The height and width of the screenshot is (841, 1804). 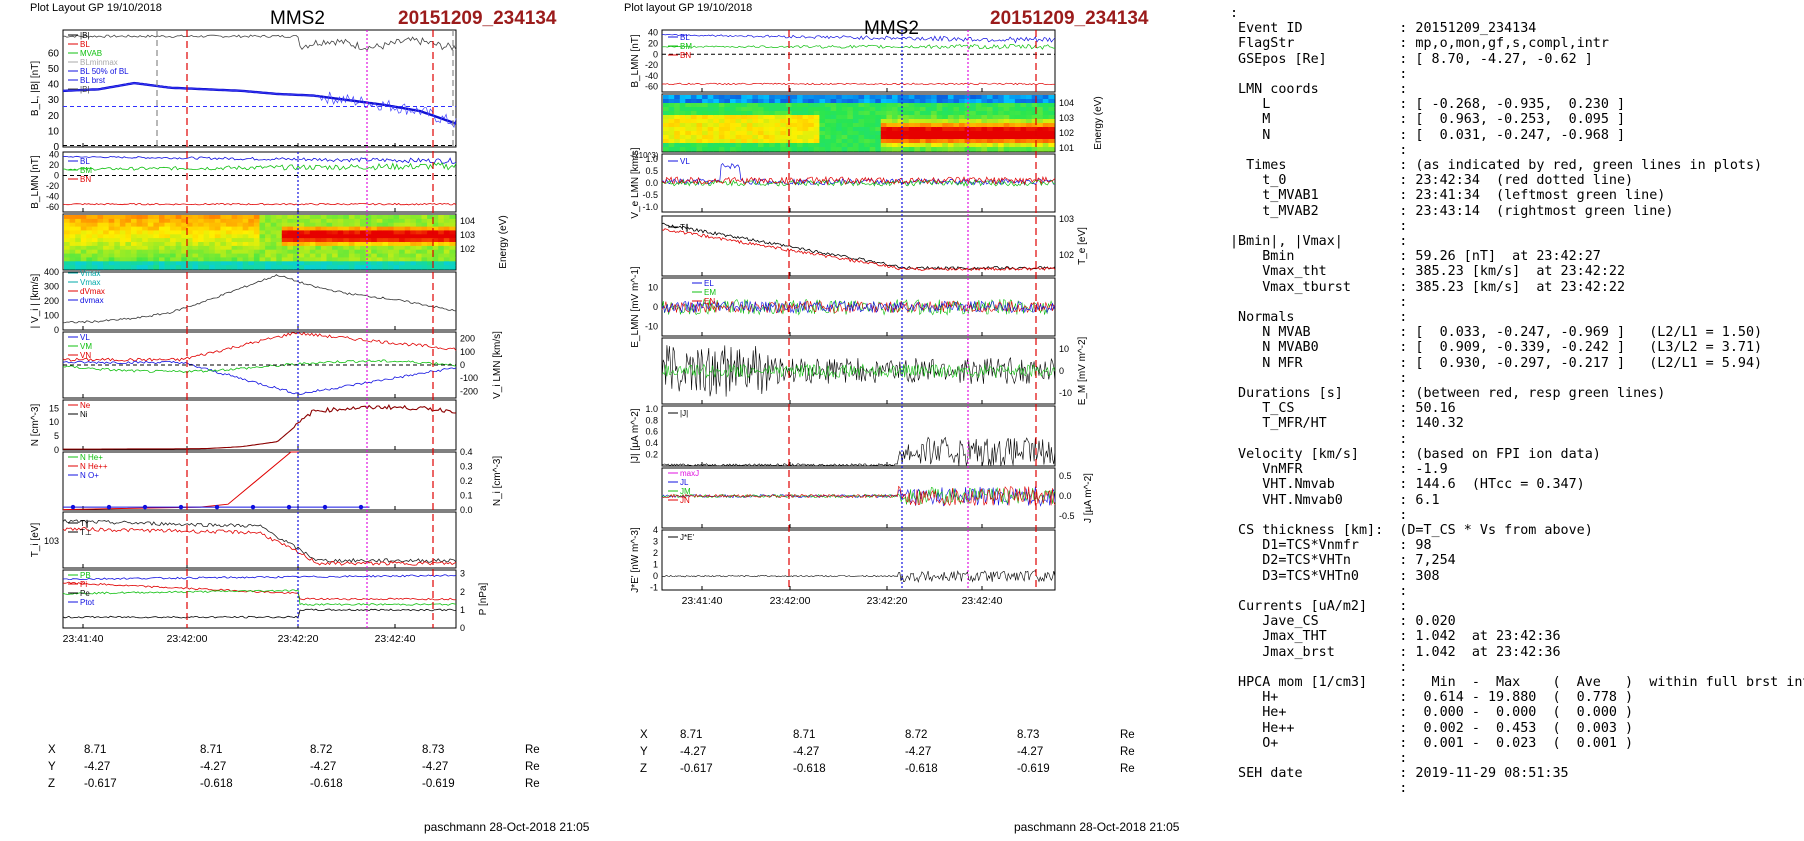 What do you see at coordinates (653, 43) in the screenshot?
I see `tick-label: 20` at bounding box center [653, 43].